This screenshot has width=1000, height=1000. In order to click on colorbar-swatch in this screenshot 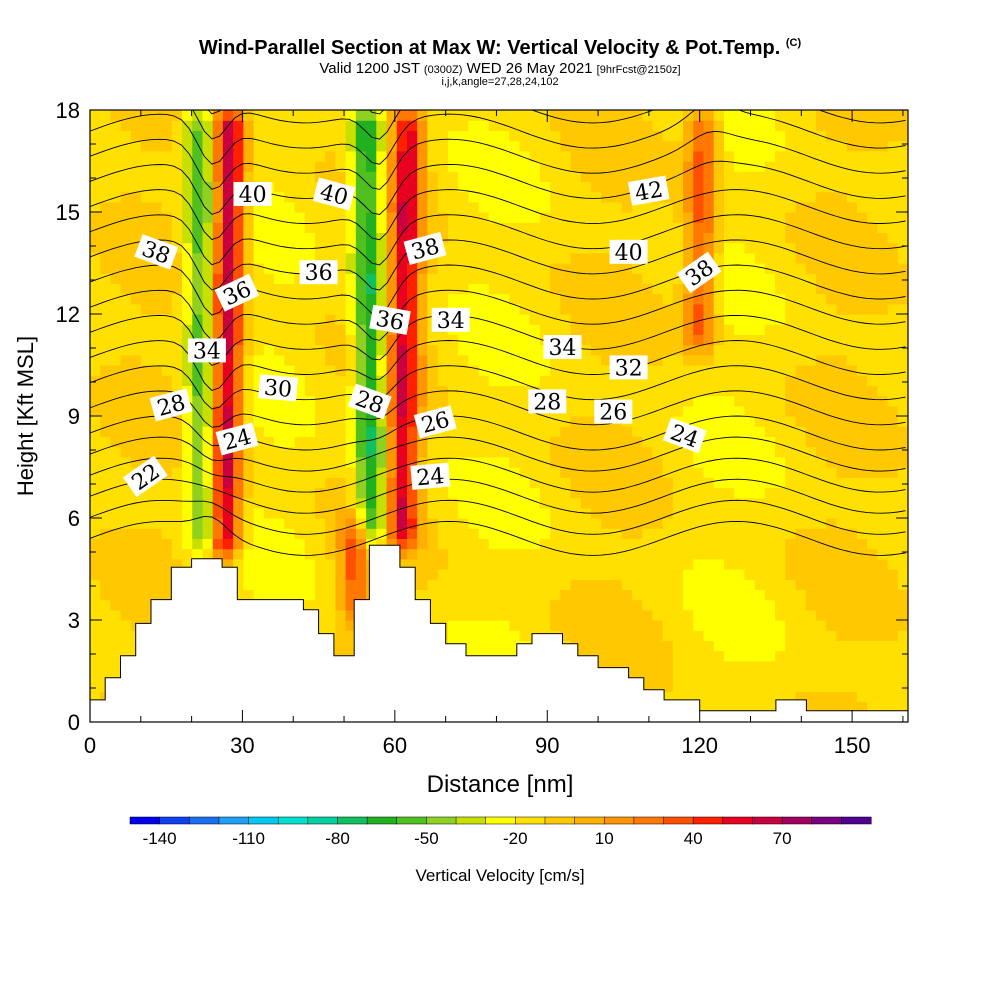, I will do `click(145, 820)`.